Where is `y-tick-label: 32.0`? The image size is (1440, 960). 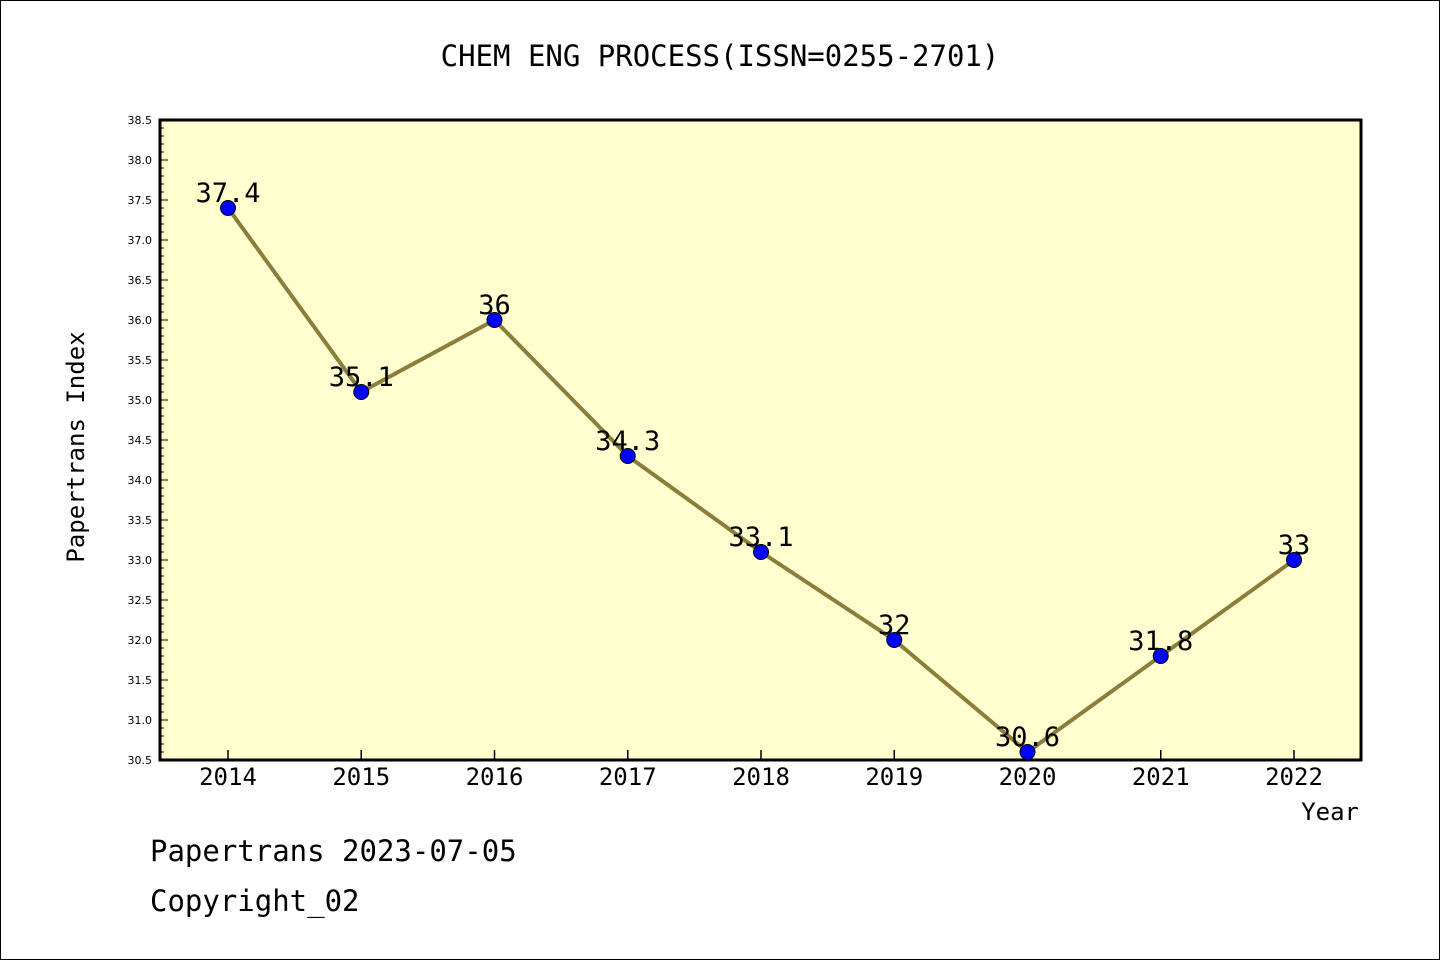 y-tick-label: 32.0 is located at coordinates (140, 640).